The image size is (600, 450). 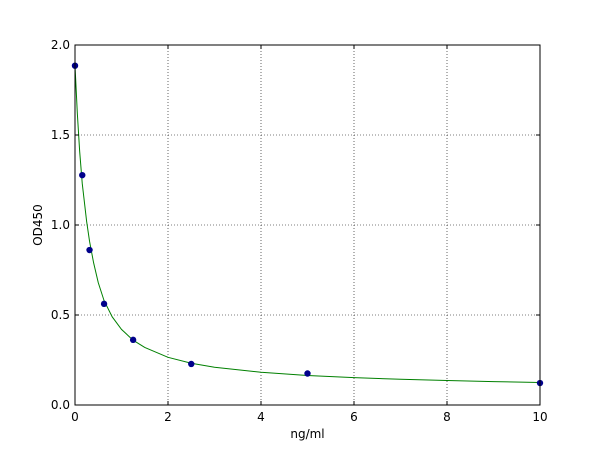 What do you see at coordinates (539, 417) in the screenshot?
I see `x-tick-label: 10` at bounding box center [539, 417].